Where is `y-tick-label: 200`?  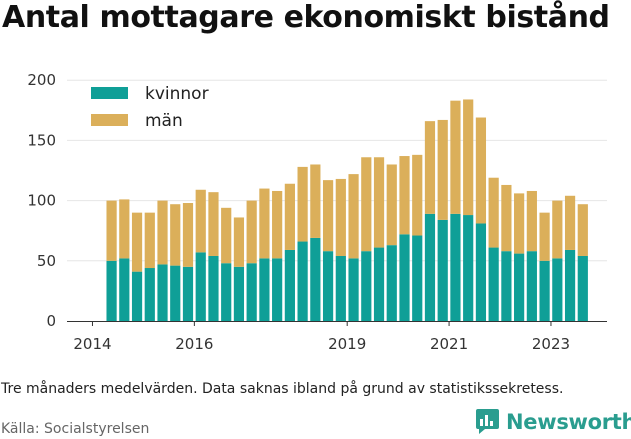
y-tick-label: 200 is located at coordinates (41, 80).